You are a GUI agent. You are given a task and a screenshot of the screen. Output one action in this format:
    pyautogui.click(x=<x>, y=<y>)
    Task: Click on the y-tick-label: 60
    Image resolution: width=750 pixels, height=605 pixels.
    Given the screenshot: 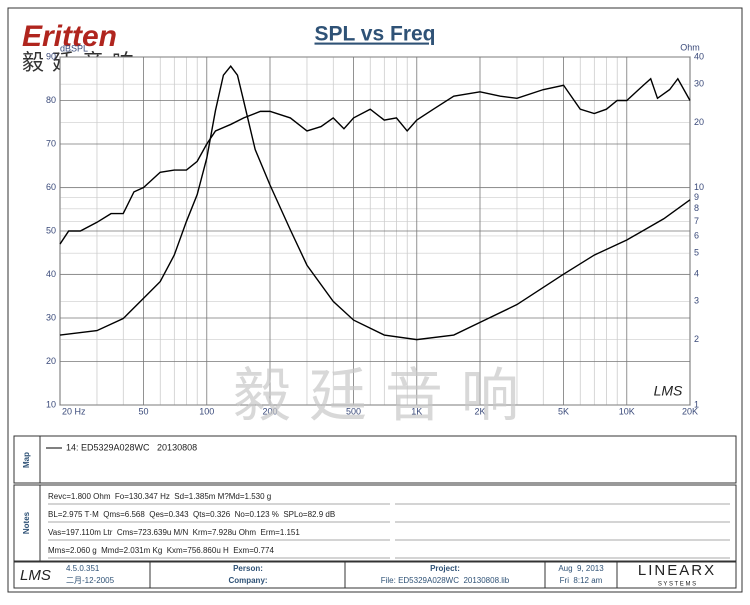 What is the action you would take?
    pyautogui.click(x=51, y=187)
    